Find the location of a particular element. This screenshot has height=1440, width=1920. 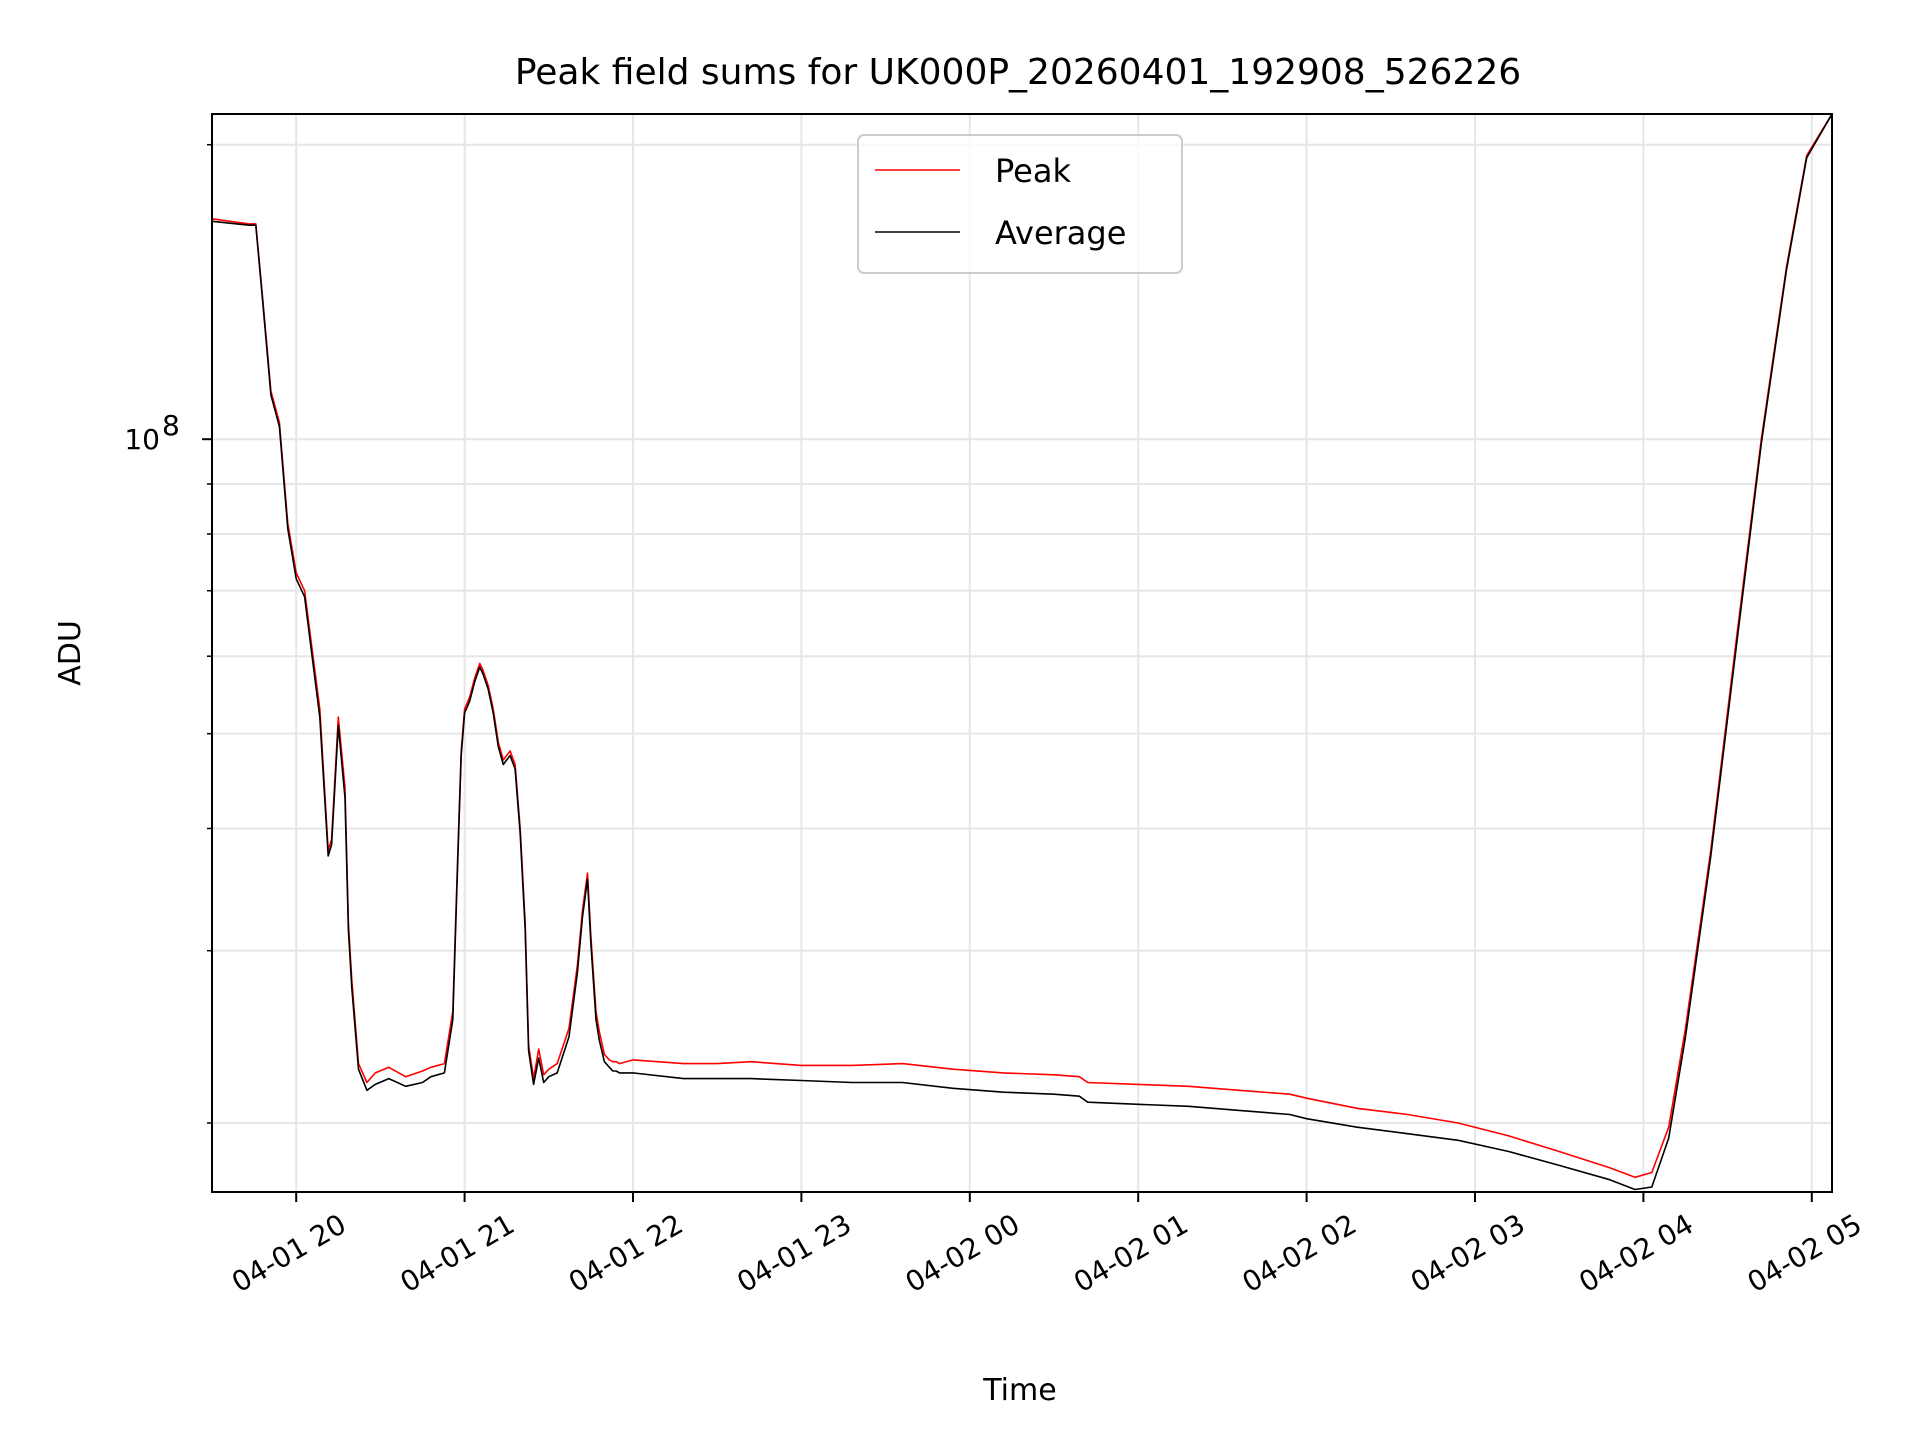

legend-label-peak: Peak is located at coordinates (1033, 171).